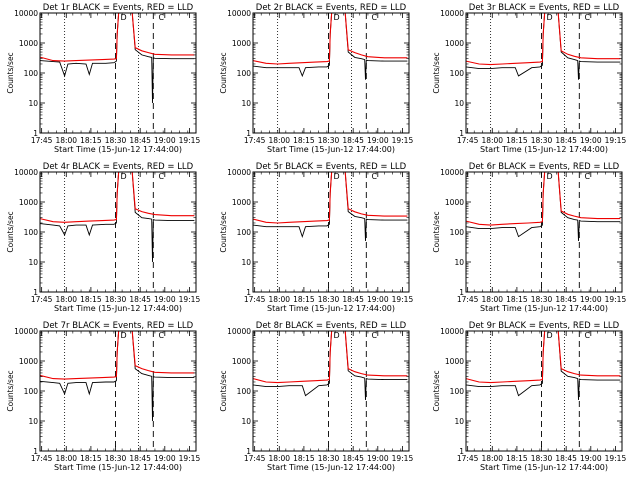 The width and height of the screenshot is (640, 480). I want to click on chart-title: Det 1r BLACK = Events, RED = LLD, so click(118, 8).